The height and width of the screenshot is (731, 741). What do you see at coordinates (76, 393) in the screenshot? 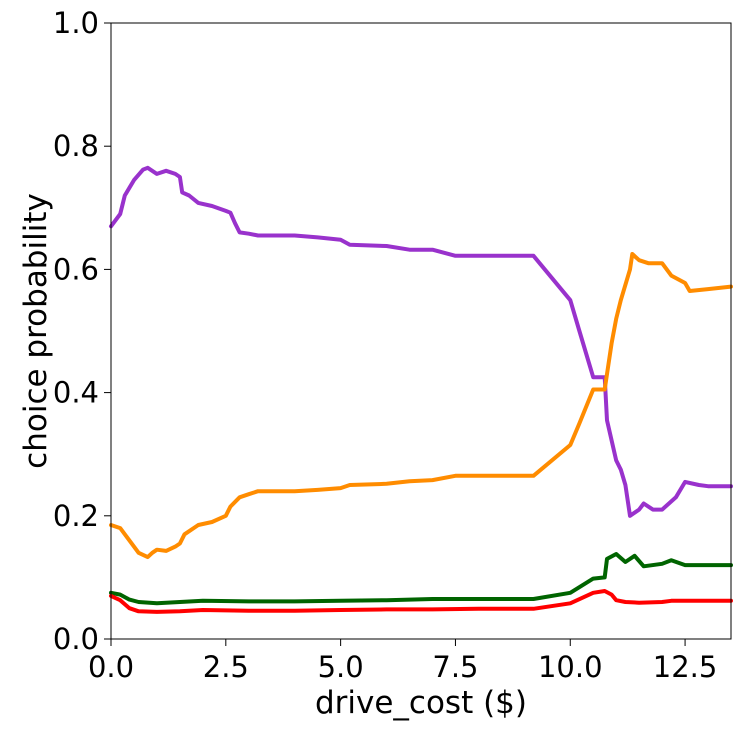
I see `y-tick-label: 0.4` at bounding box center [76, 393].